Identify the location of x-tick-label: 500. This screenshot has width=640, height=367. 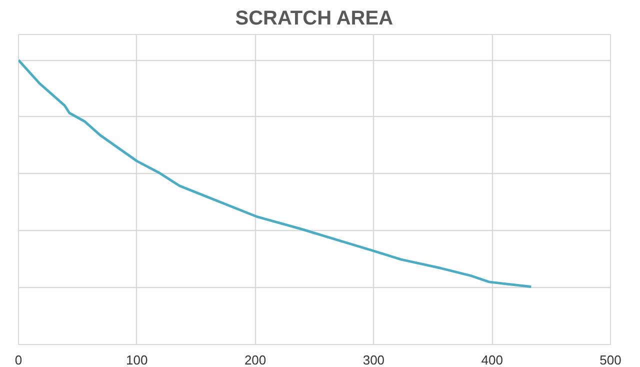
(611, 359).